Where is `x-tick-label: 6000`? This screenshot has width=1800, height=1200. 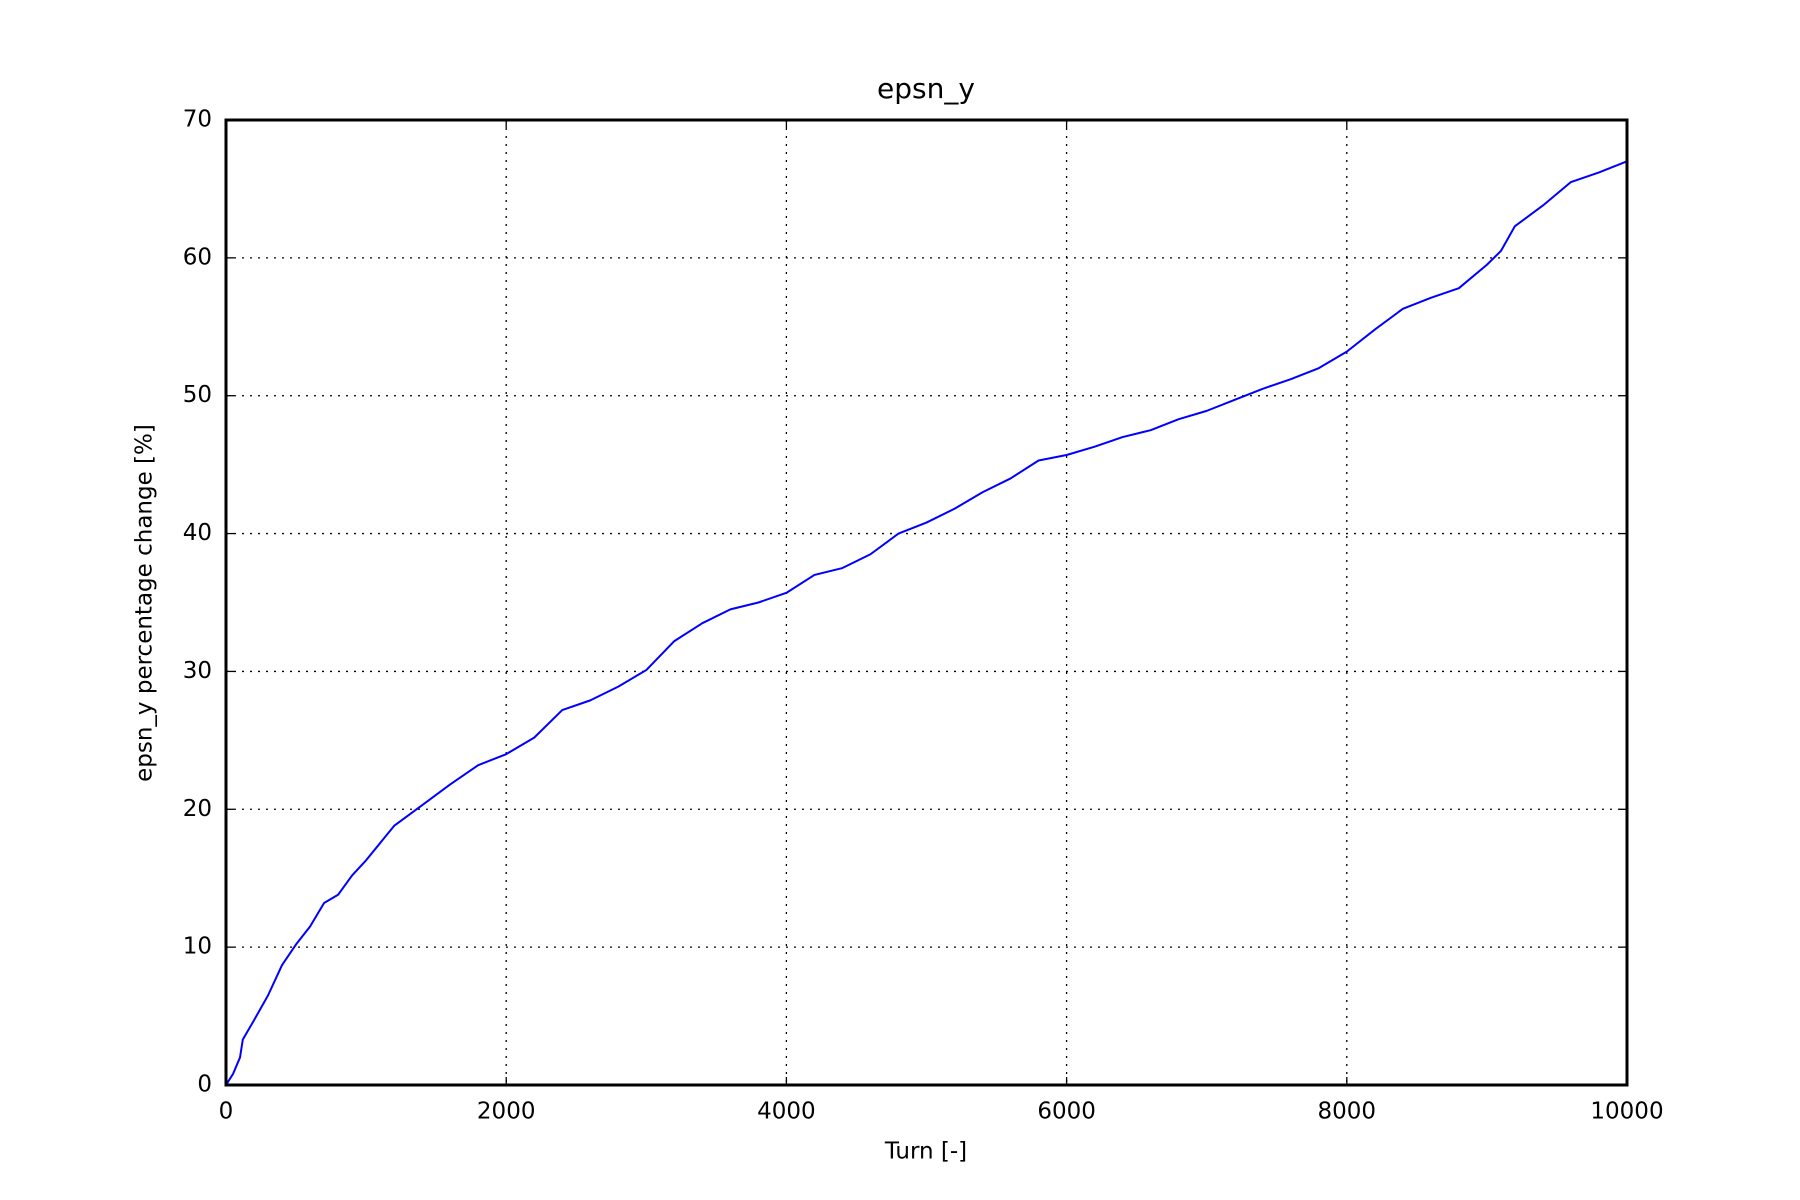
x-tick-label: 6000 is located at coordinates (1066, 1112).